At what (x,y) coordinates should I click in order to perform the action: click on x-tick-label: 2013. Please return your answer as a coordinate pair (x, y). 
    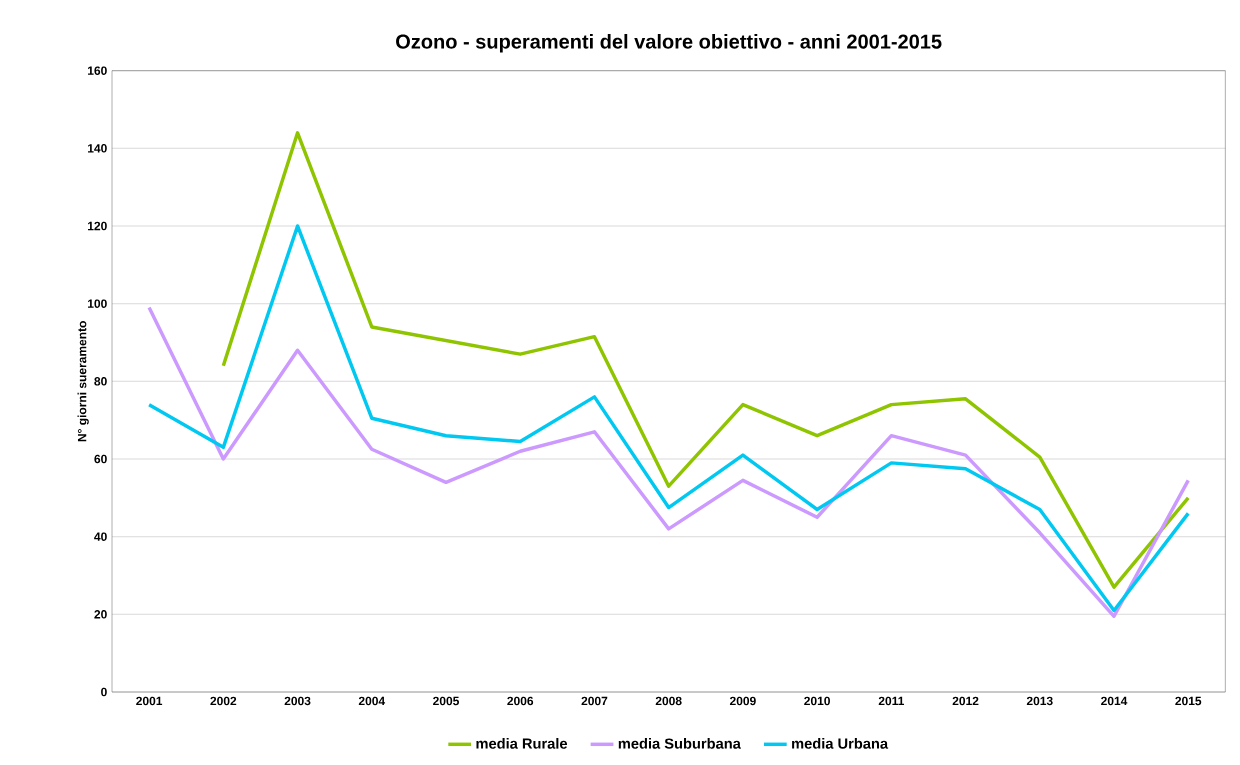
    Looking at the image, I should click on (1039, 701).